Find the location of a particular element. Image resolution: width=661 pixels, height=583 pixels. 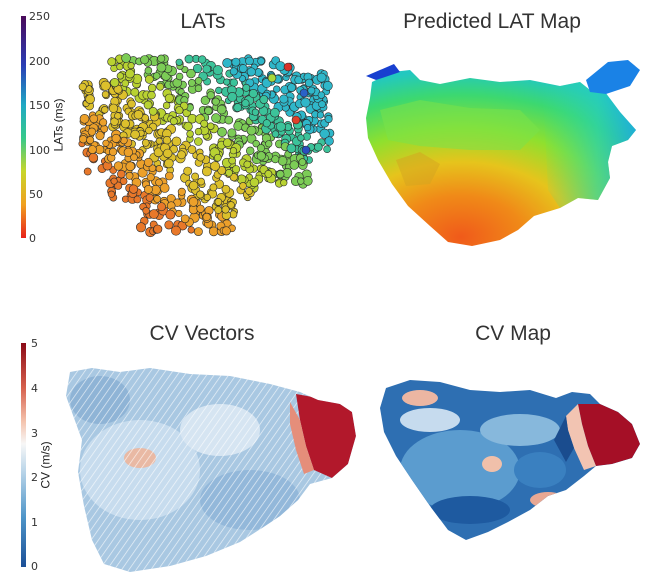

lat-tick-0: 0 is located at coordinates (32, 238).